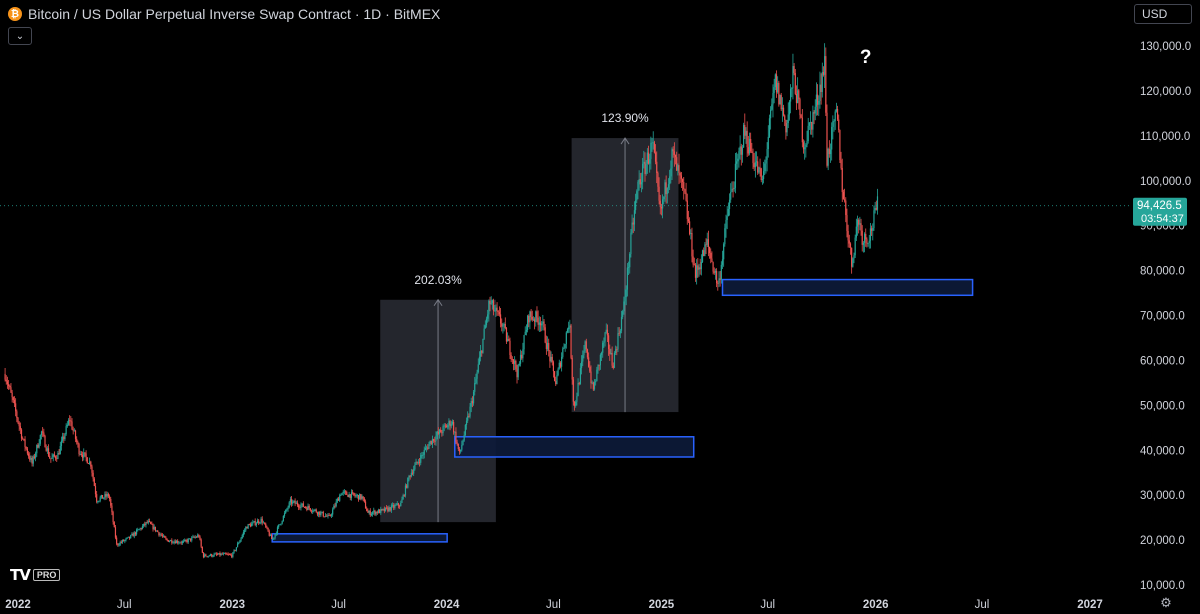  What do you see at coordinates (20, 36) in the screenshot?
I see `collapse-legend-button: ⌄` at bounding box center [20, 36].